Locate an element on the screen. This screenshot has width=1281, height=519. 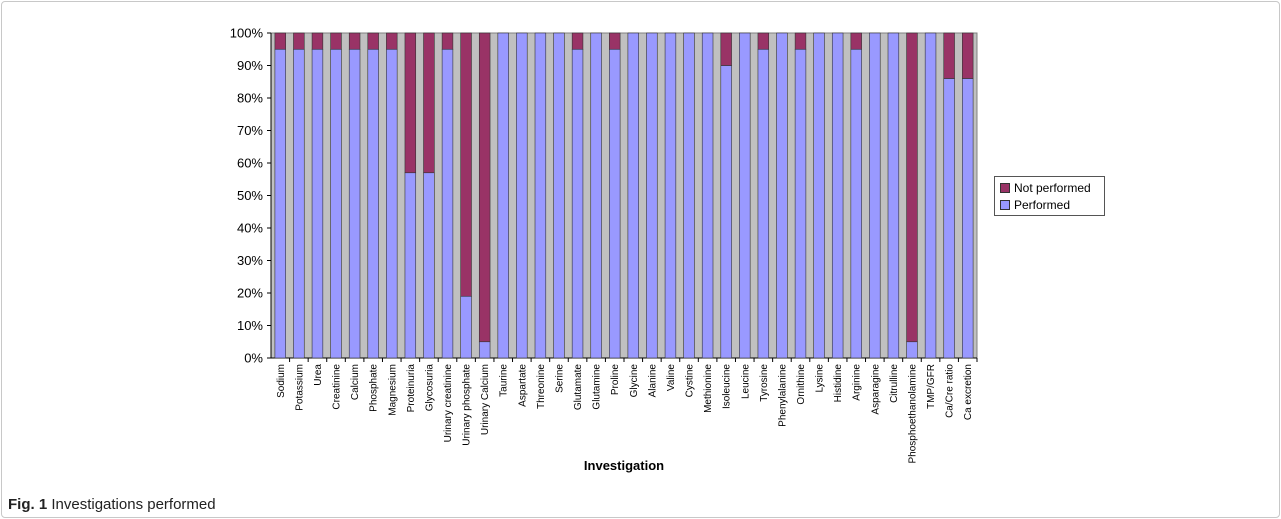
legend-item-not-performed: Not performed is located at coordinates (1045, 188).